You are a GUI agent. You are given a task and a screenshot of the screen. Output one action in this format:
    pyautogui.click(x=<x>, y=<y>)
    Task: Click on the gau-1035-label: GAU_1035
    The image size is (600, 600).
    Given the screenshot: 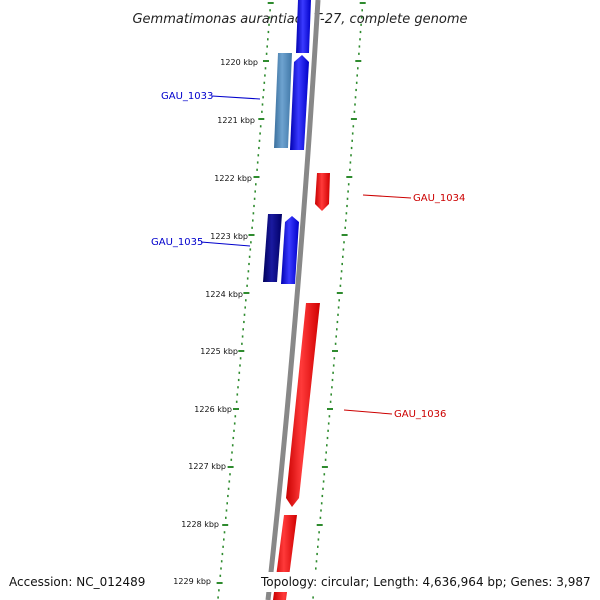 What is the action you would take?
    pyautogui.click(x=177, y=242)
    